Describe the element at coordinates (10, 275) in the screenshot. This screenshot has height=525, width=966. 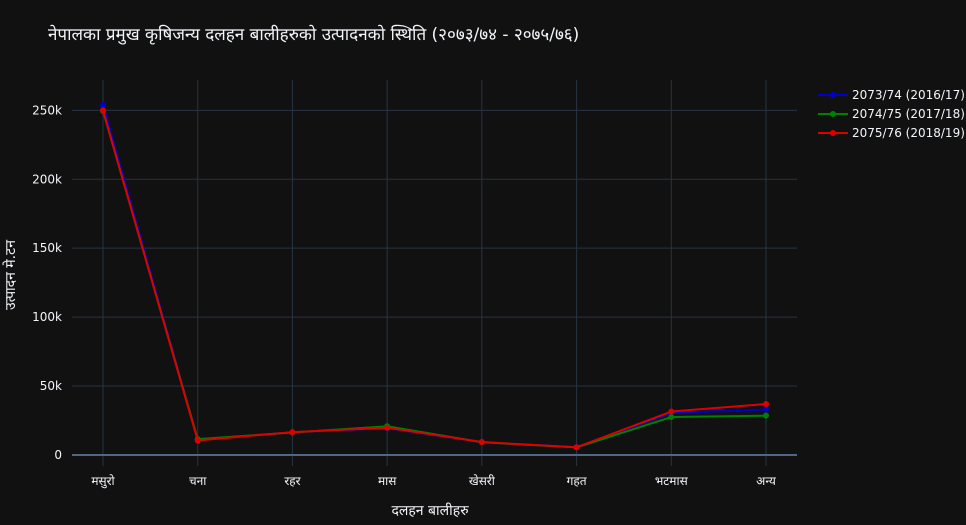
I see `y-axis-title: उत्पादन मे.टन` at that location.